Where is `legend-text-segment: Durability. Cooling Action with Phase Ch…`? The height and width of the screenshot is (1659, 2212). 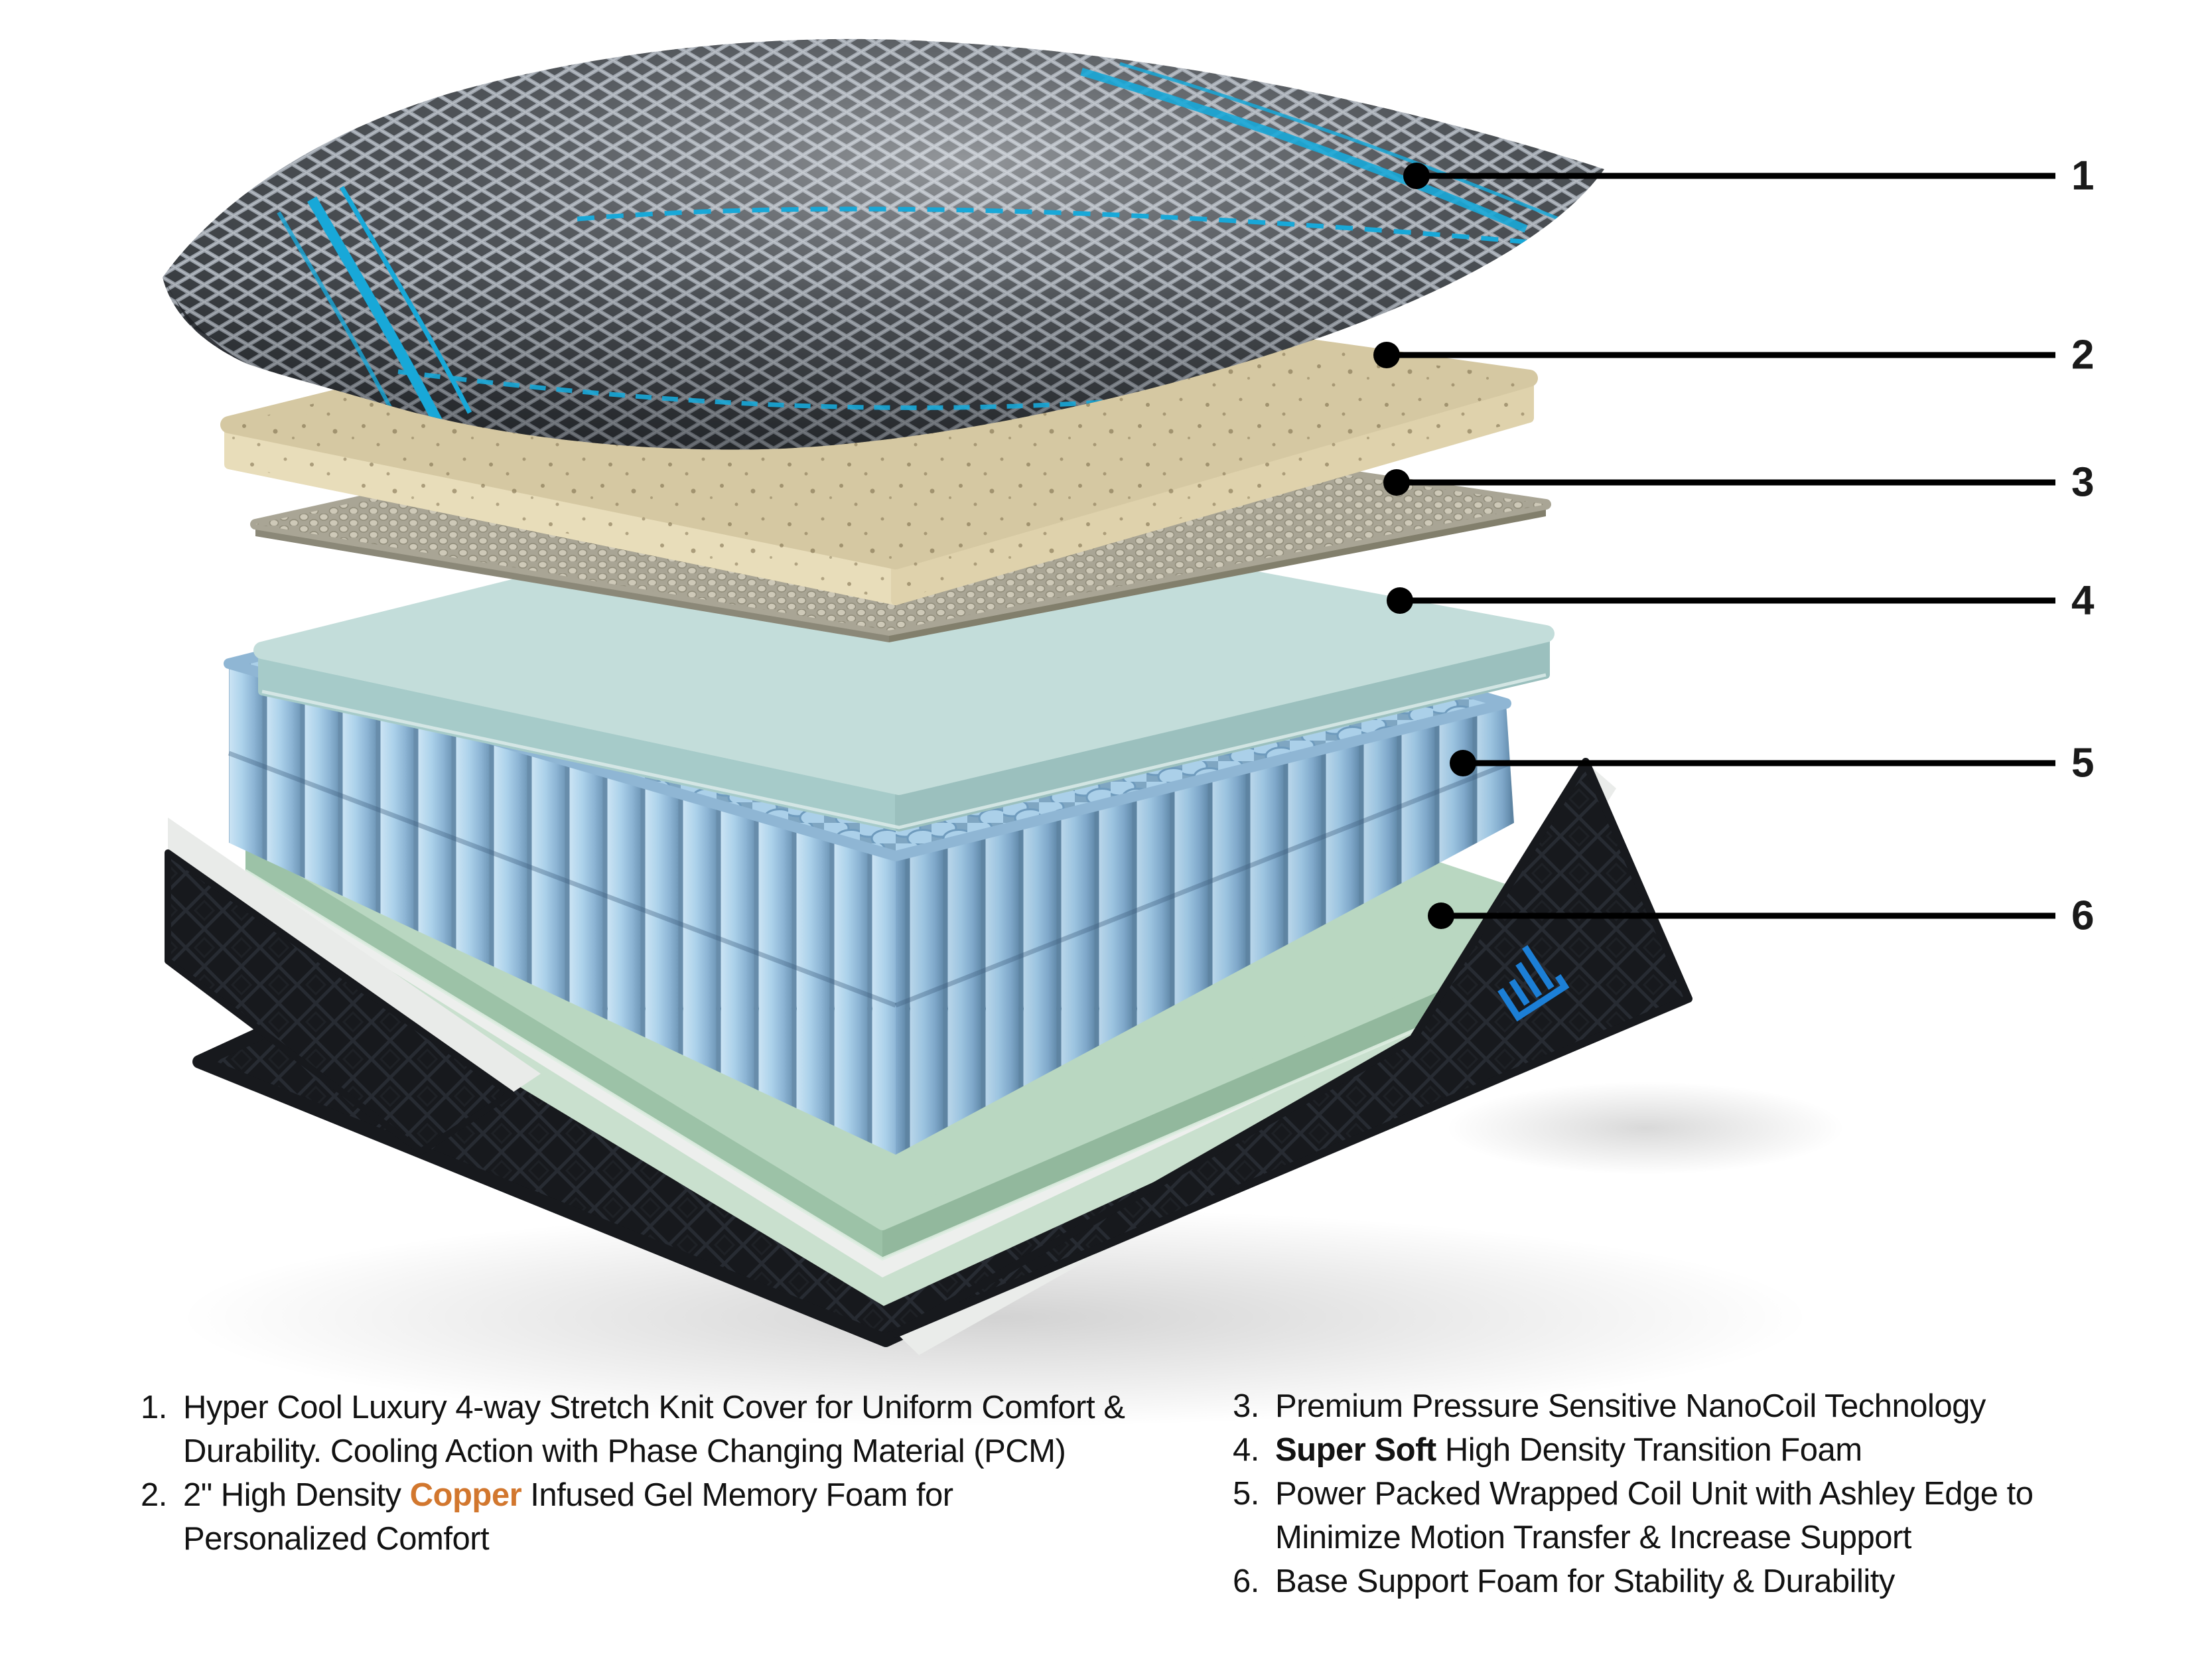 legend-text-segment: Durability. Cooling Action with Phase Ch… is located at coordinates (624, 1451).